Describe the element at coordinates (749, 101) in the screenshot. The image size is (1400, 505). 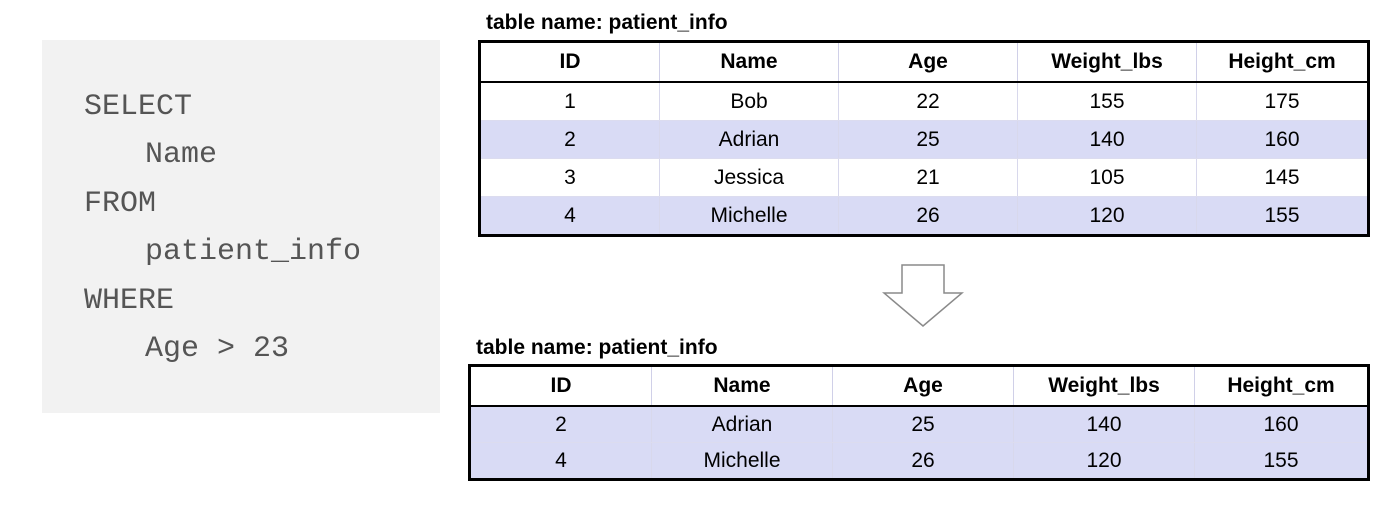
I see `cell-name: Bob` at that location.